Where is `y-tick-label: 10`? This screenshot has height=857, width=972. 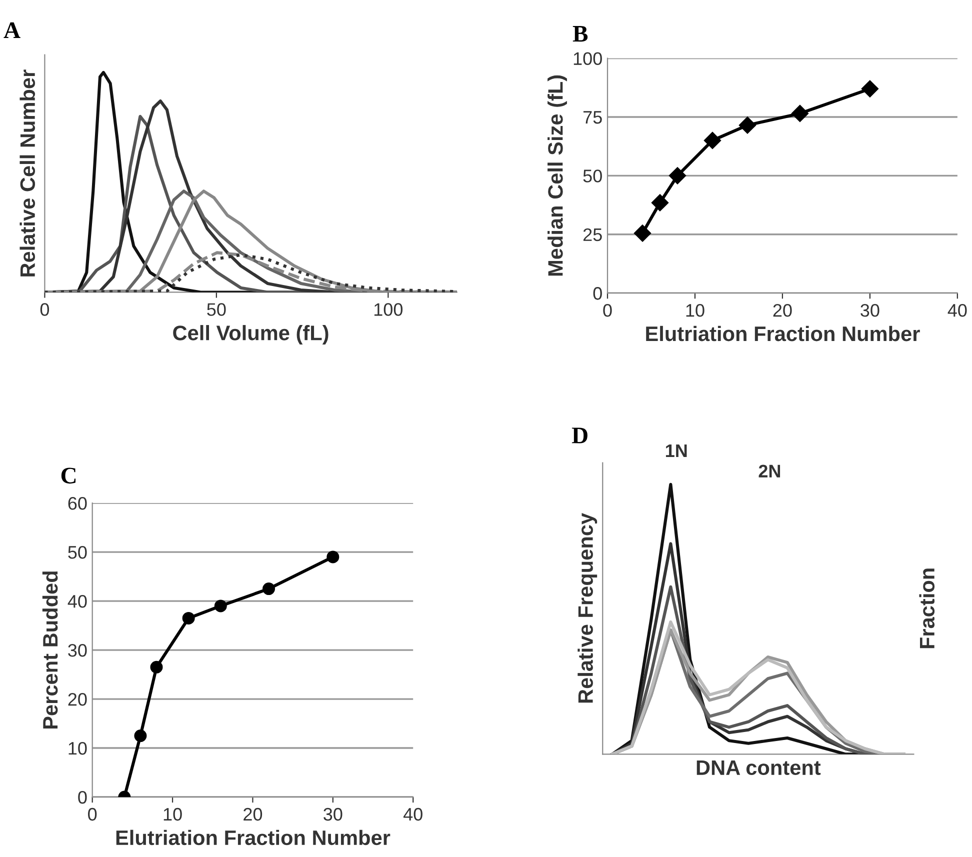
y-tick-label: 10 is located at coordinates (77, 748).